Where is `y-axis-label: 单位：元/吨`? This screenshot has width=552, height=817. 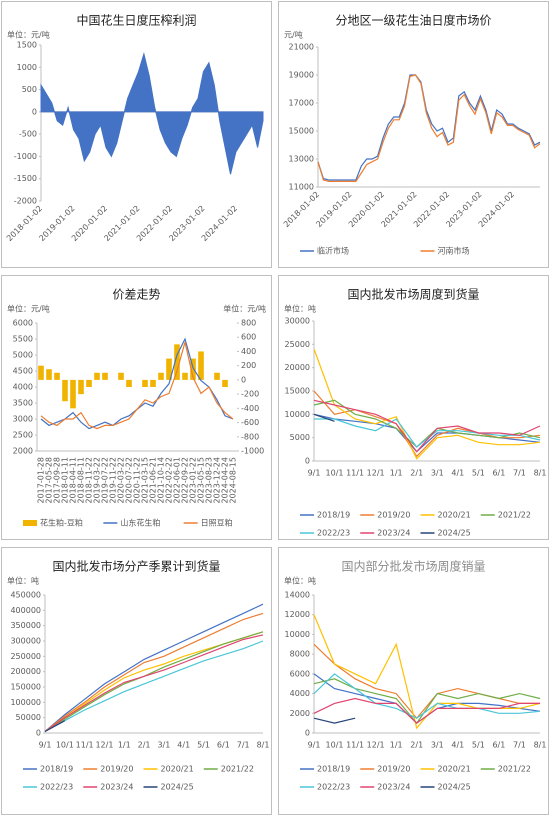 y-axis-label: 单位：元/吨 is located at coordinates (28, 309).